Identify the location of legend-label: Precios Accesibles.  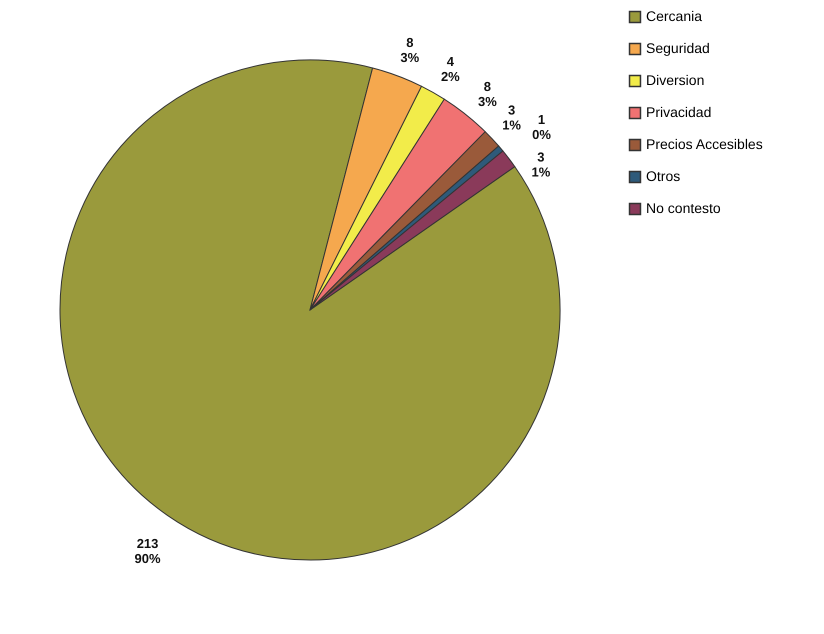
(704, 144).